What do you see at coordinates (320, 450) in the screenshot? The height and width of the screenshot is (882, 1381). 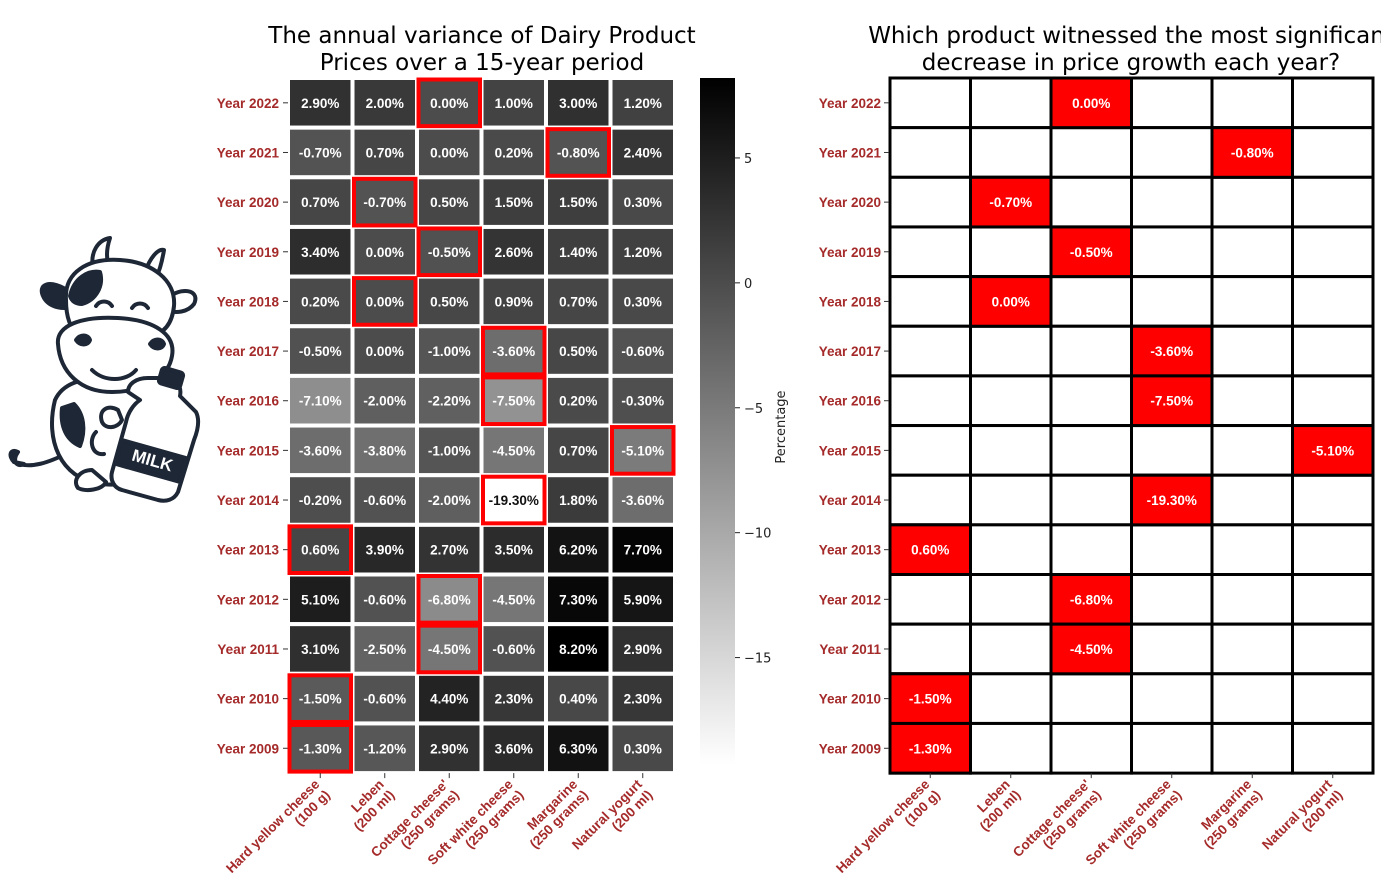 I see `heatmap-cell-value: -3.60%` at bounding box center [320, 450].